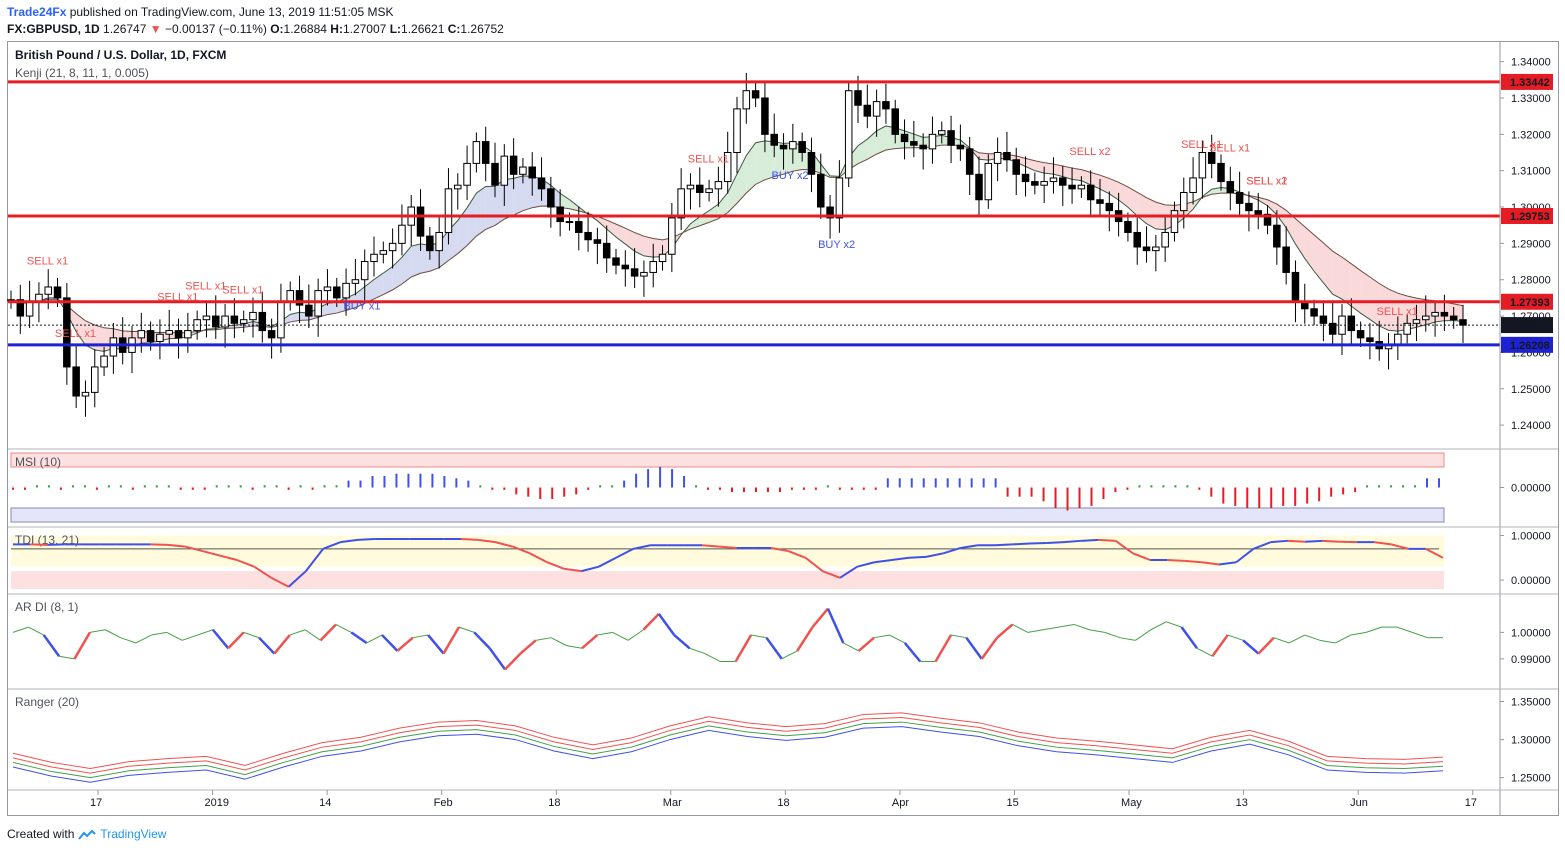 This screenshot has width=1565, height=851. I want to click on down-arrow-icon: ▼, so click(155, 29).